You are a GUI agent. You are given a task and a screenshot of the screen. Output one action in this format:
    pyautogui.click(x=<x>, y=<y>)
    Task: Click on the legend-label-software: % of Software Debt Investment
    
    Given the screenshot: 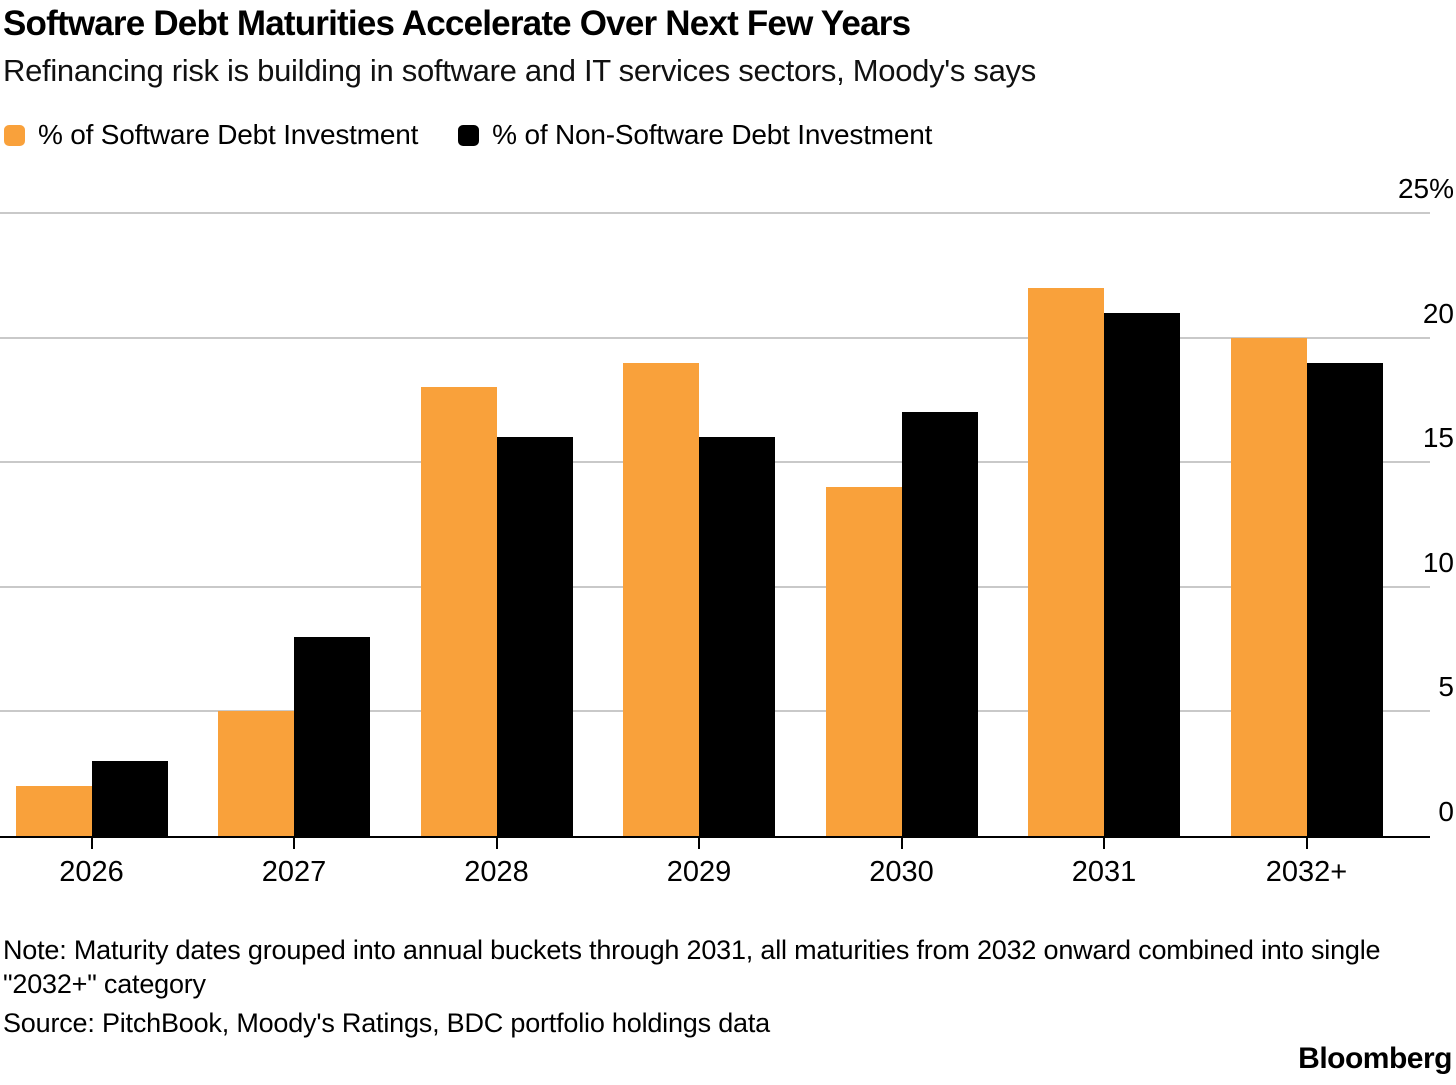 What is the action you would take?
    pyautogui.click(x=228, y=134)
    